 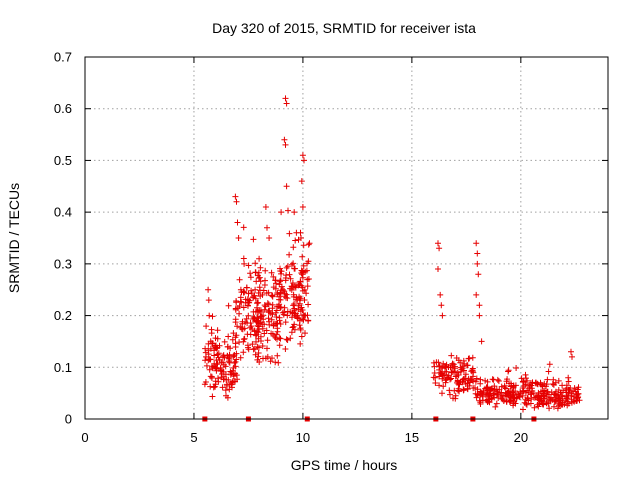 I want to click on x-tick-label: 20, so click(x=521, y=437).